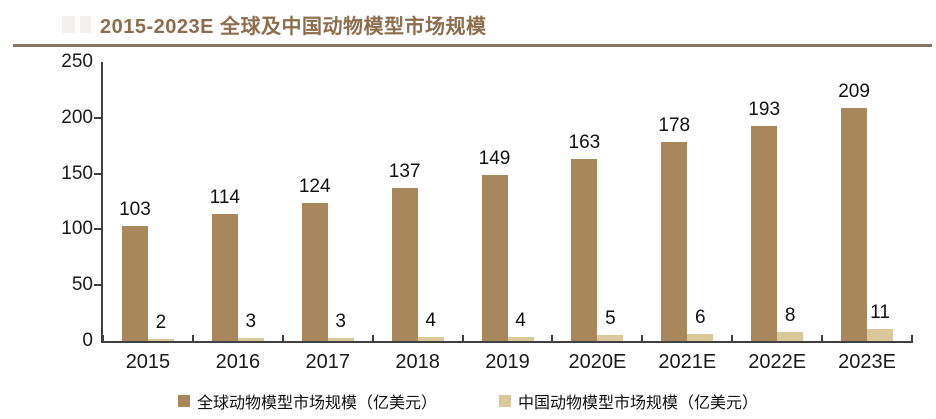 The image size is (936, 419). Describe the element at coordinates (505, 401) in the screenshot. I see `legend-swatch-china` at that location.